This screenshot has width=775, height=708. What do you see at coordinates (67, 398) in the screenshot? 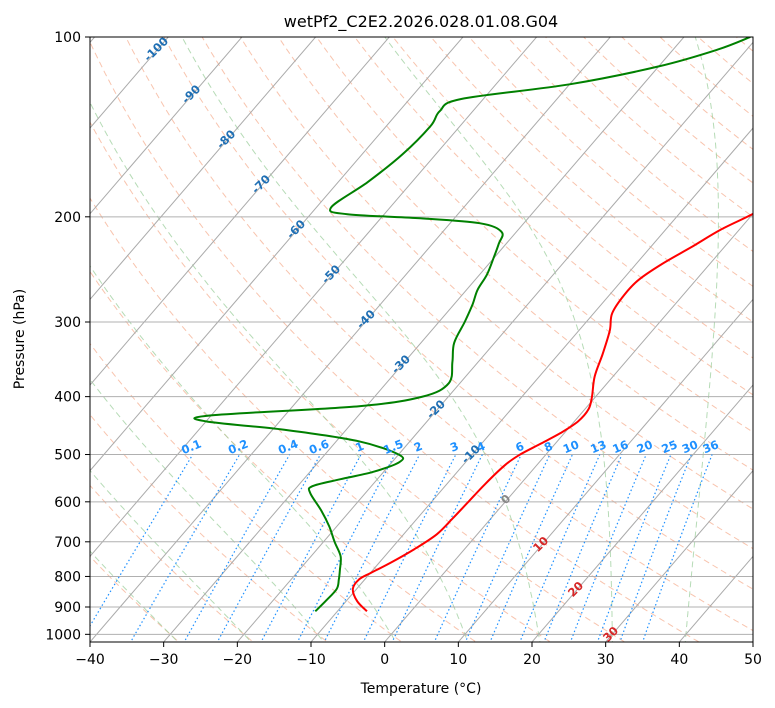
I see `y-tick-label: 400` at bounding box center [67, 398].